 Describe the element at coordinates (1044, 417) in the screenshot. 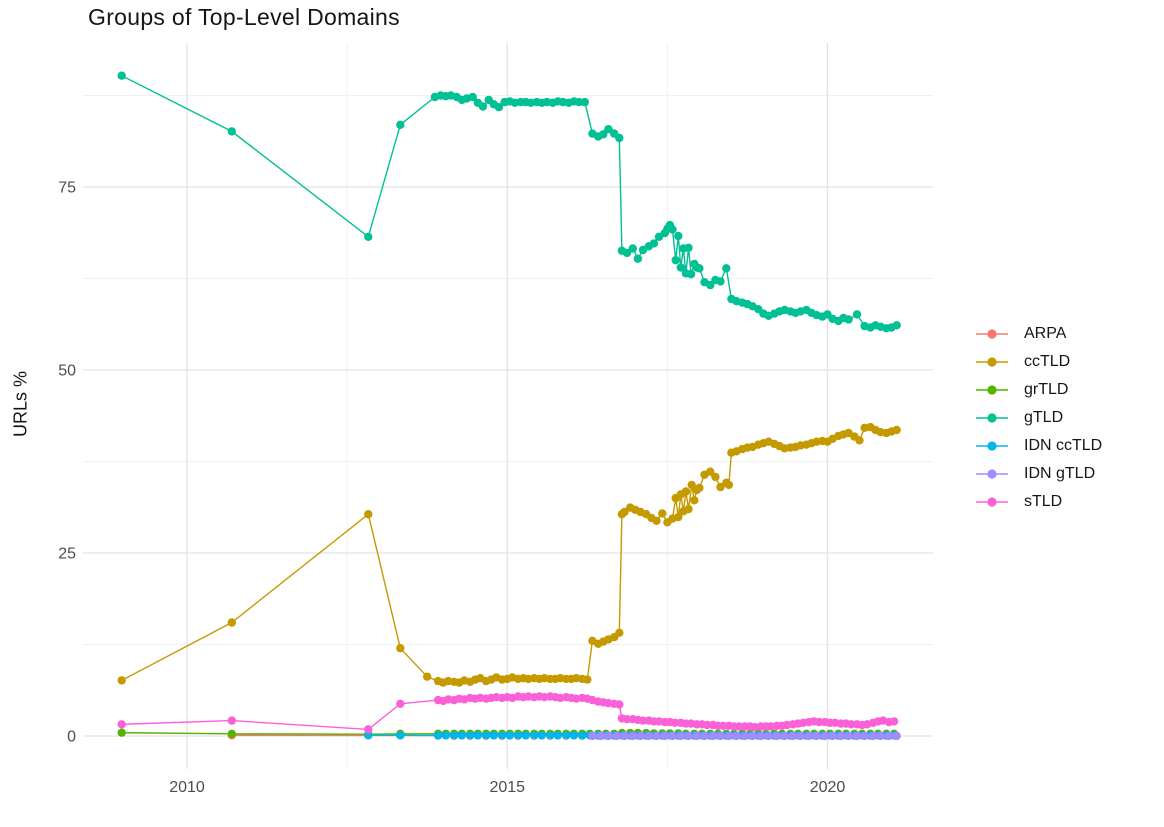

I see `legend-label: gTLD` at that location.